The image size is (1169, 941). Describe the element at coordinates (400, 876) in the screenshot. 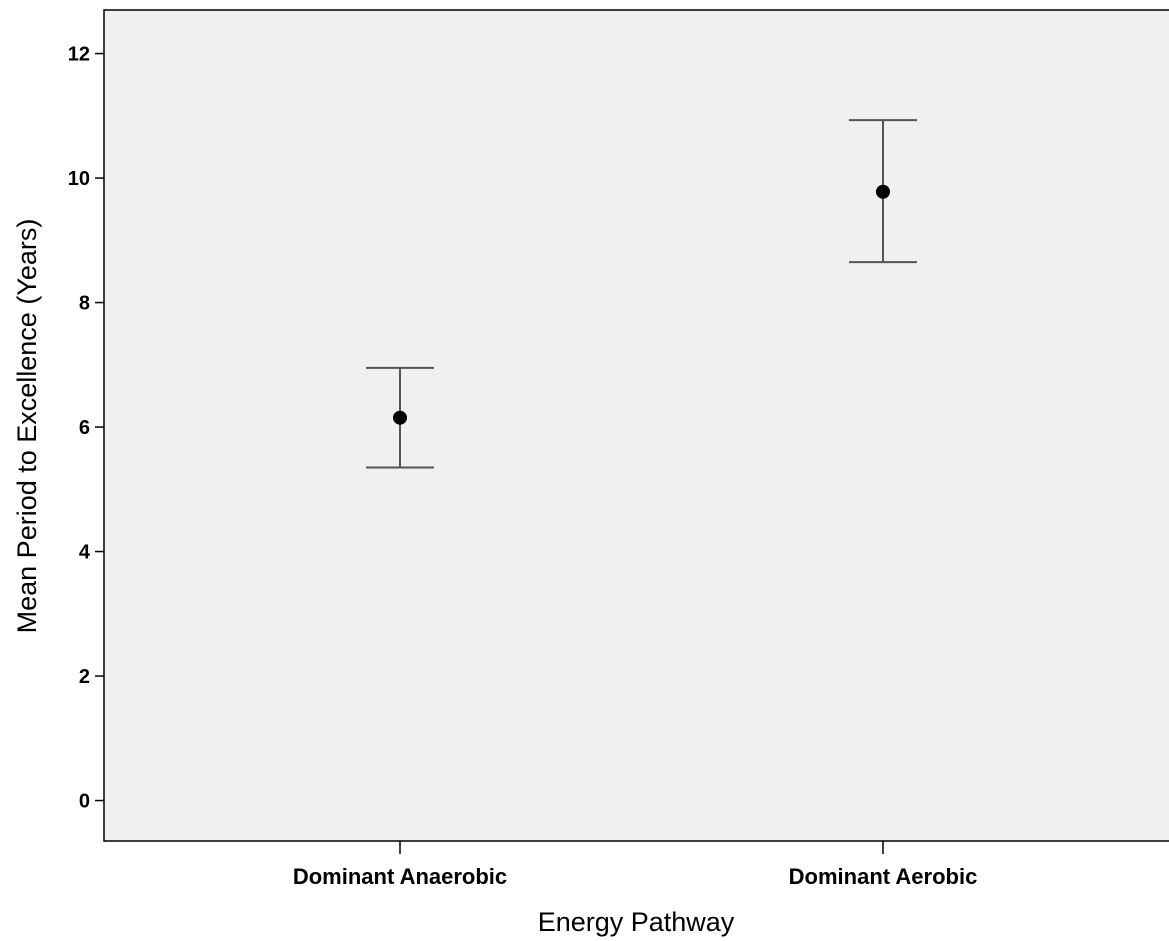

I see `x-tick-label: Dominant Anaerobic` at that location.